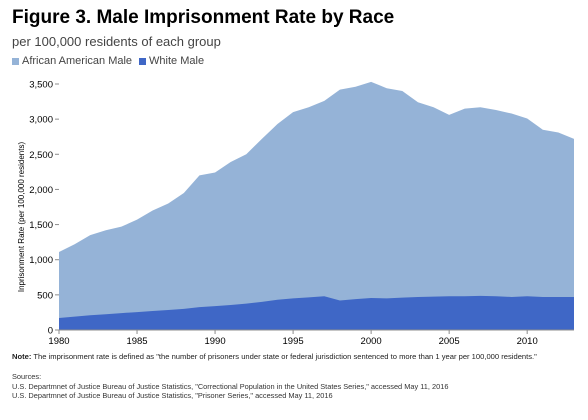 The width and height of the screenshot is (588, 420). Describe the element at coordinates (58, 341) in the screenshot. I see `x-tick-label: 1980` at that location.